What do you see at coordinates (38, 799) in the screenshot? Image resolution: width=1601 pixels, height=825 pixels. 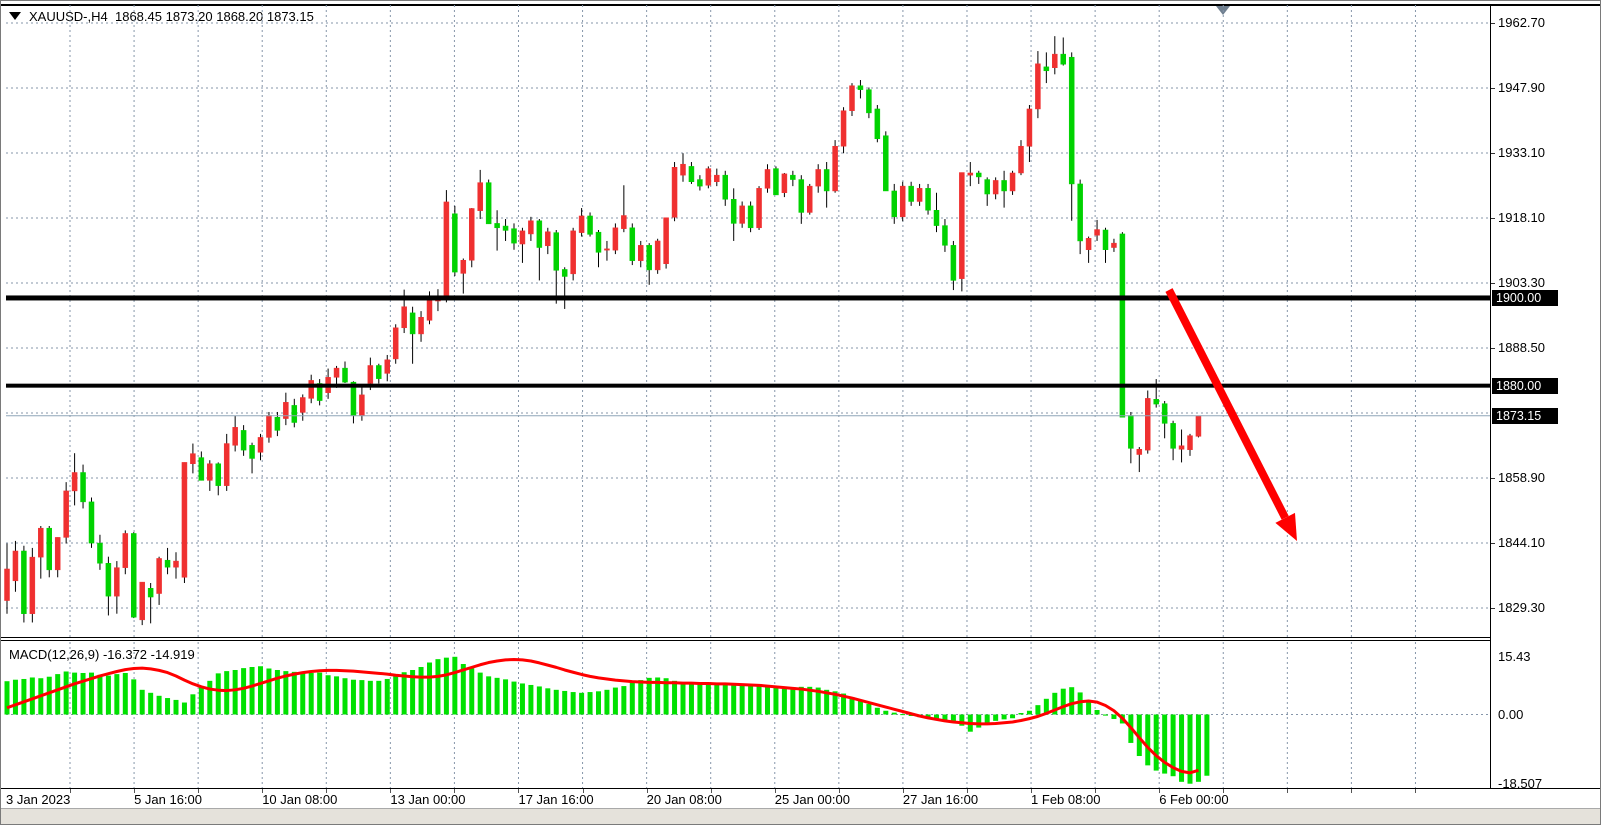 I see `time-axis-label: 3 Jan 2023` at bounding box center [38, 799].